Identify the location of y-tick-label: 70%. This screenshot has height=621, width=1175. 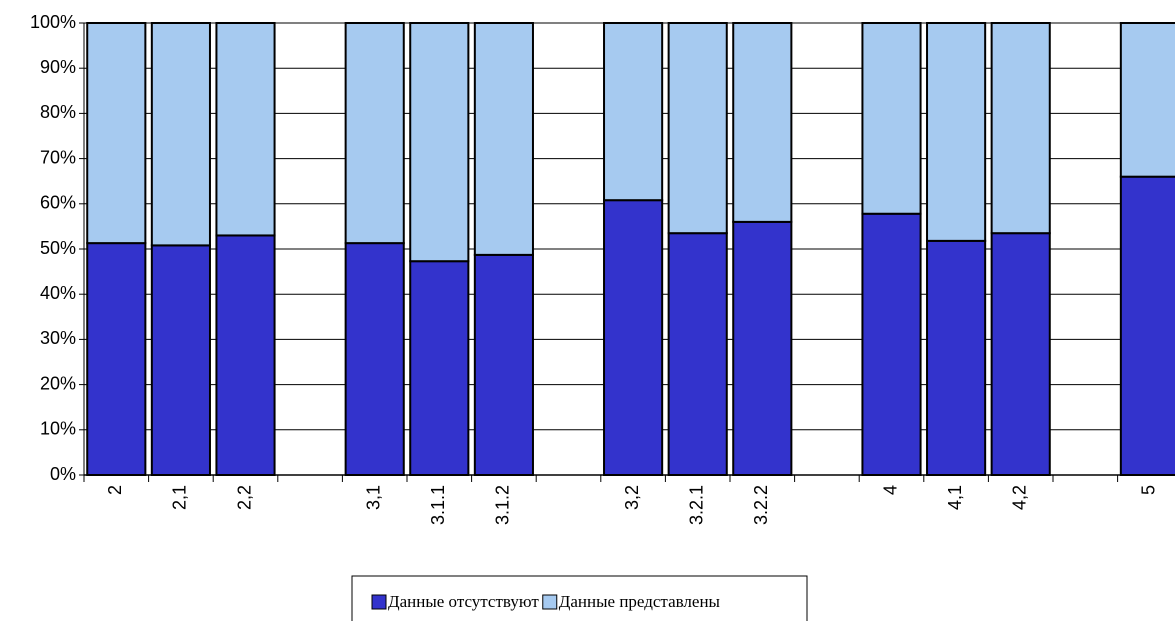
(58, 157).